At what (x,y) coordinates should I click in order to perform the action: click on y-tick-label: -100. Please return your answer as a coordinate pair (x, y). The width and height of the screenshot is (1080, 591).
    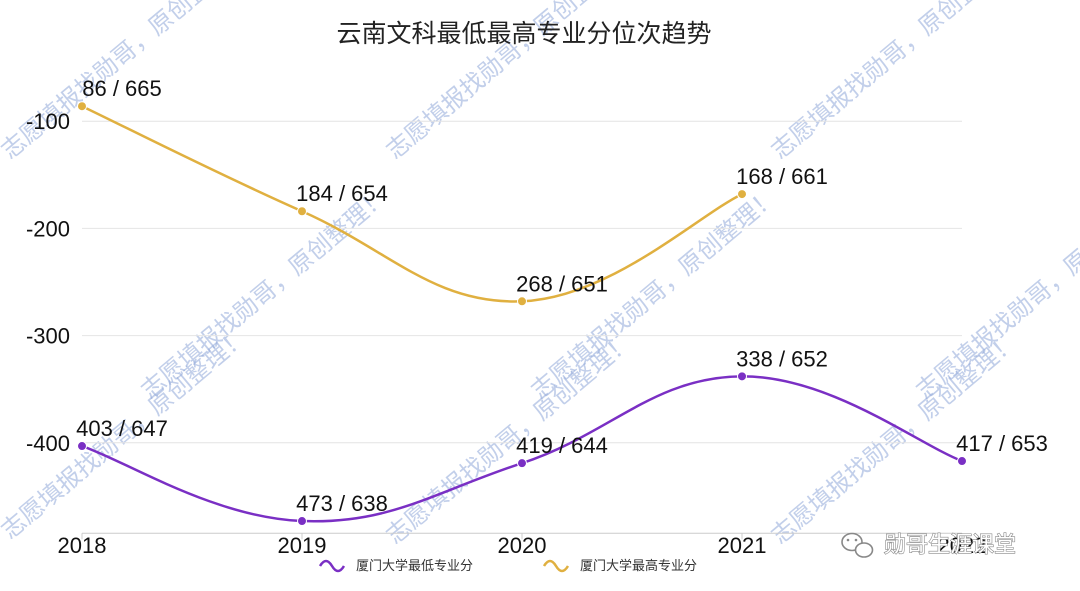
    Looking at the image, I should click on (48, 121).